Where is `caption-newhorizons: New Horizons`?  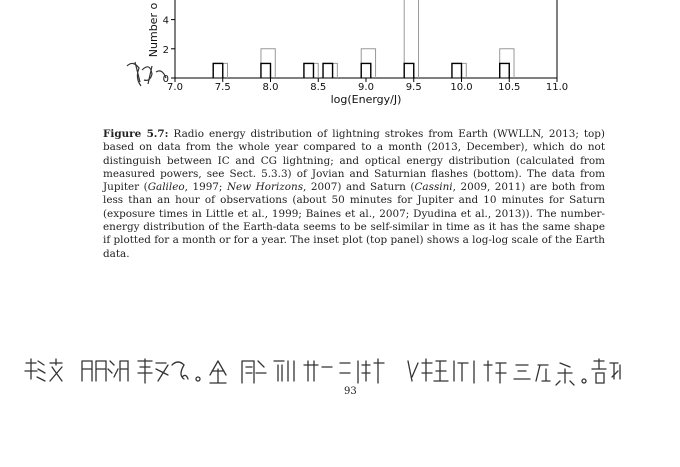
caption-newhorizons: New Horizons is located at coordinates (265, 187).